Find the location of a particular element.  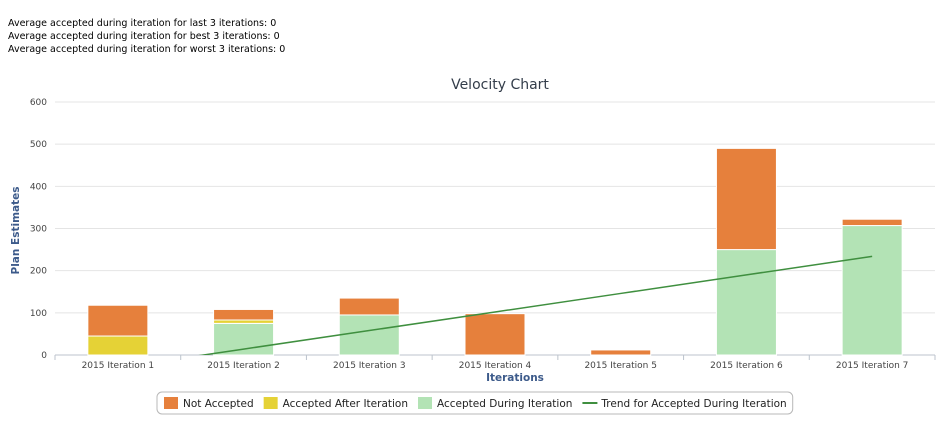

legend-swatch-accepted-after-iteration is located at coordinates (270, 403).